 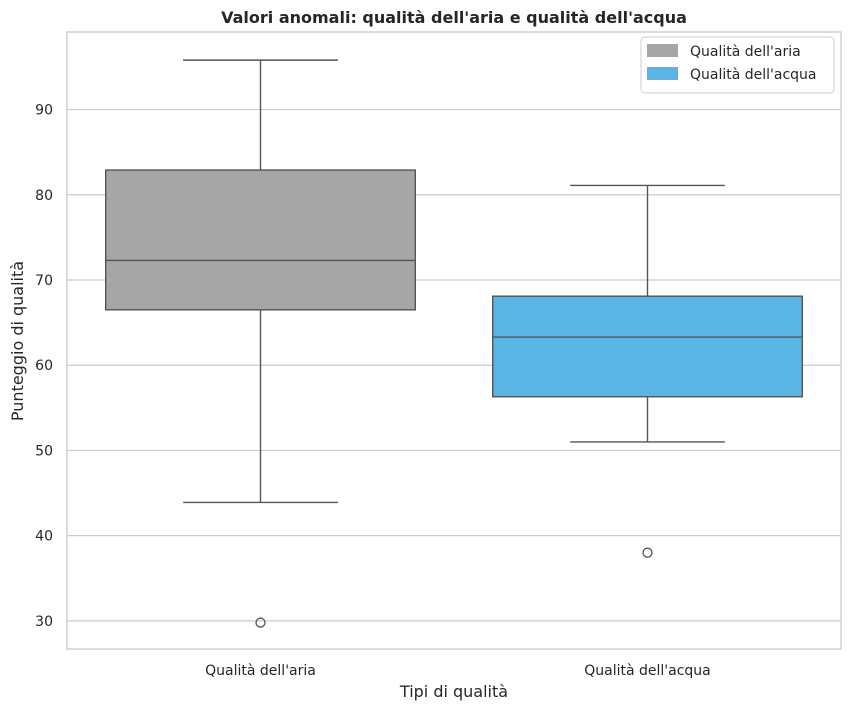 I want to click on legend-box, so click(x=737, y=65).